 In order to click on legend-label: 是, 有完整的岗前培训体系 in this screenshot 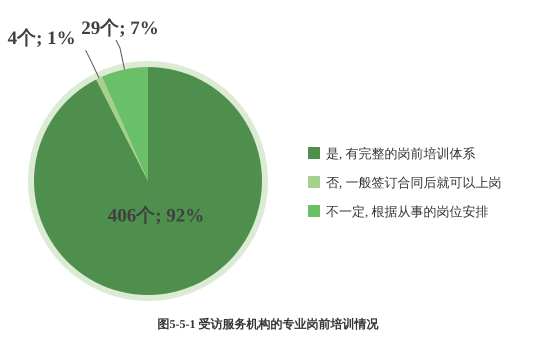, I will do `click(401, 153)`.